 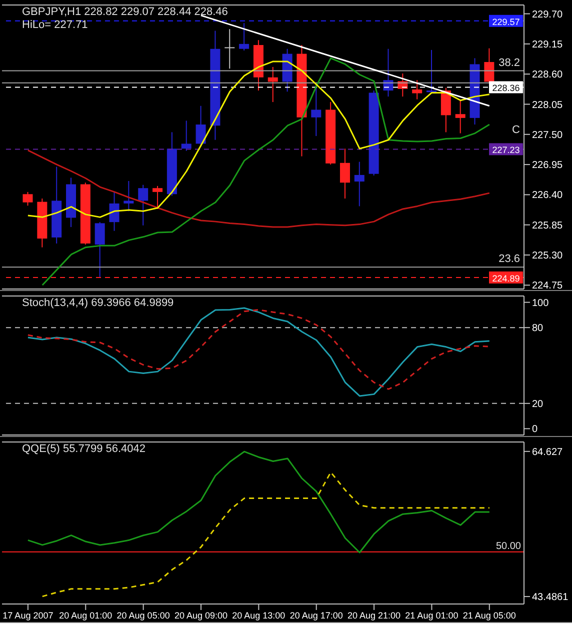 I want to click on y-tick-label: 0, so click(x=535, y=430).